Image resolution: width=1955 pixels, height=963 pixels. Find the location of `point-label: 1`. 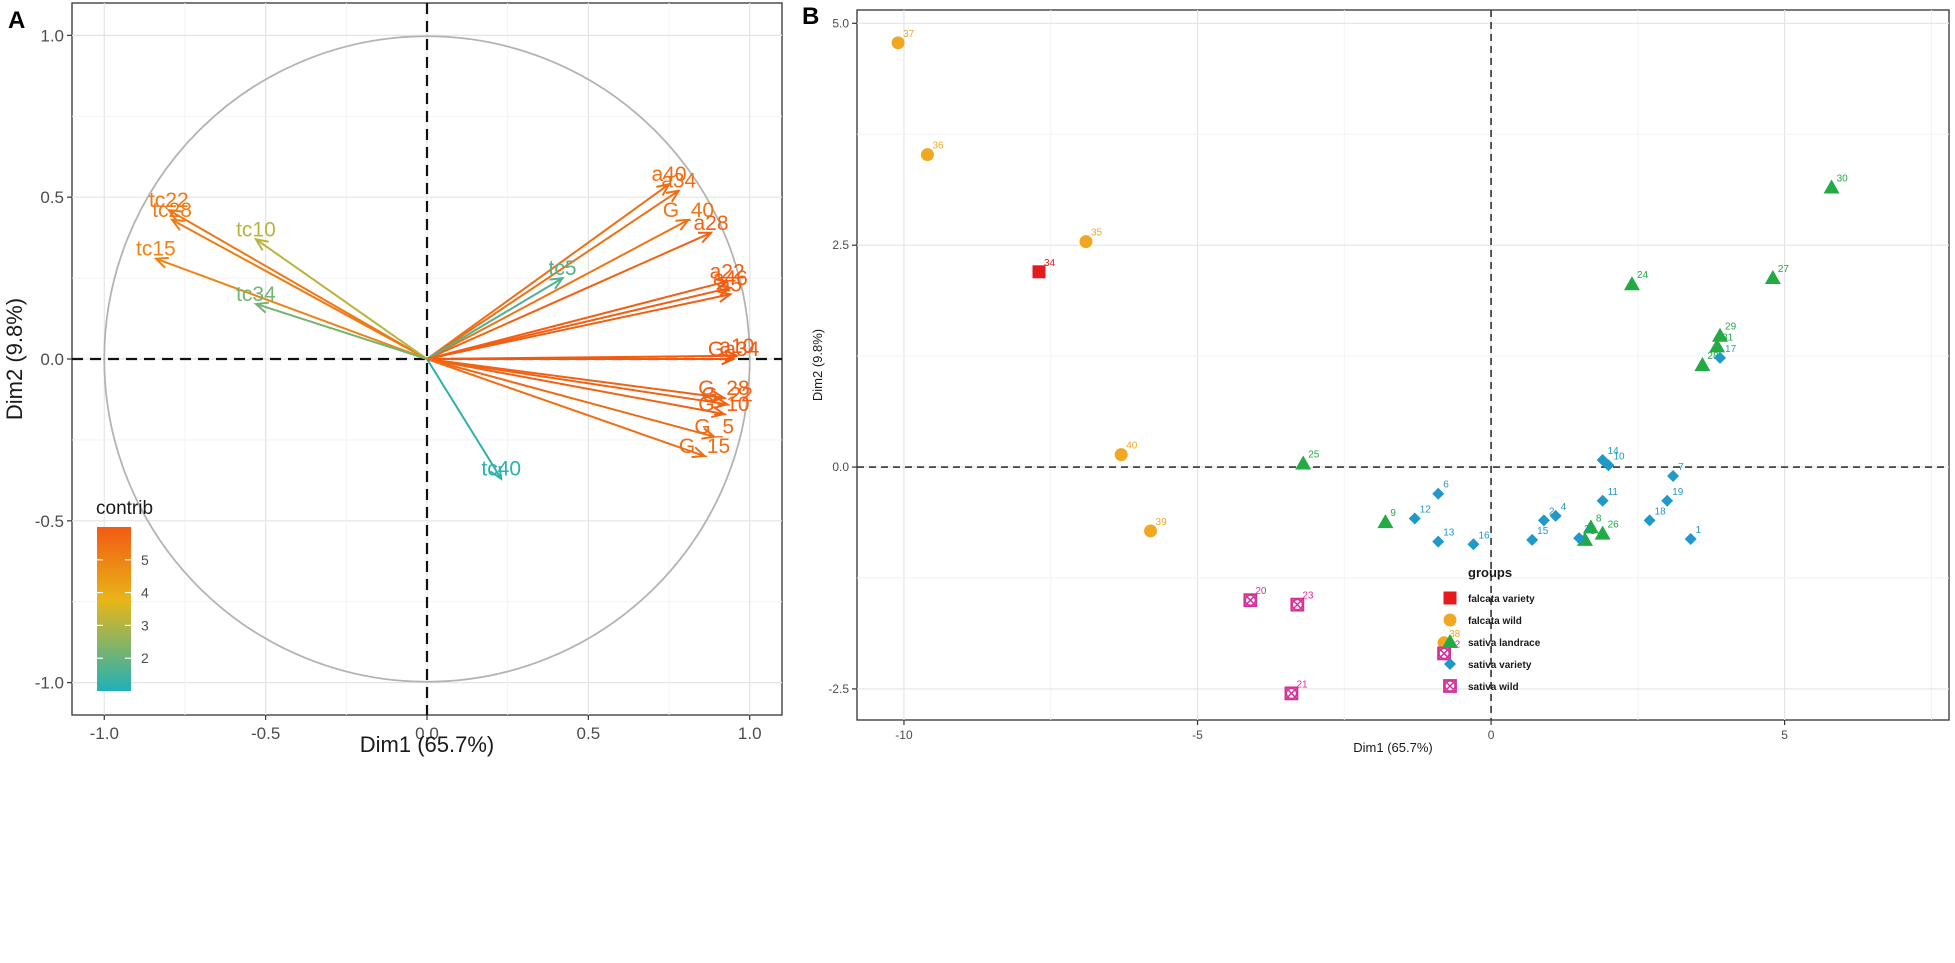

point-label: 1 is located at coordinates (1699, 530).